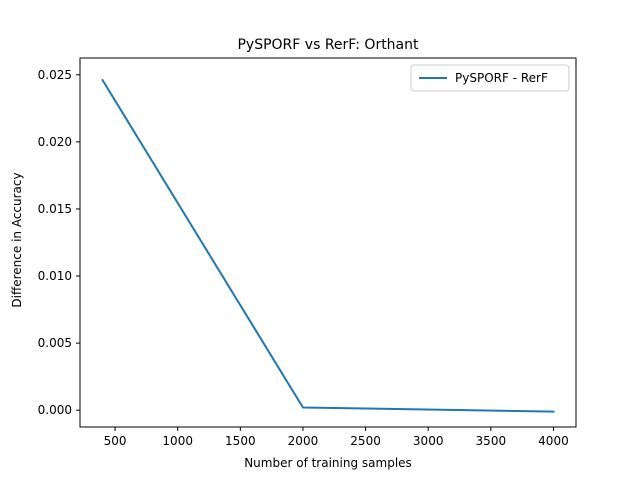 Image resolution: width=640 pixels, height=480 pixels. Describe the element at coordinates (55, 142) in the screenshot. I see `y-tick-label: 0.020` at that location.